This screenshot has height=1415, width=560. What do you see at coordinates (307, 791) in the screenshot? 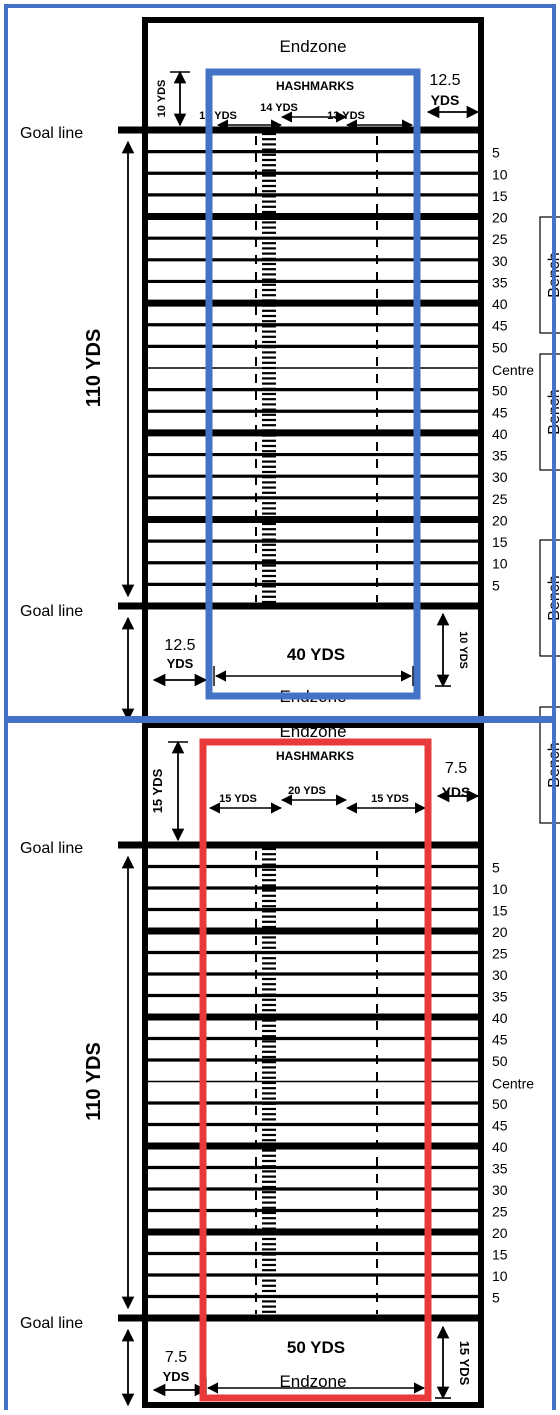
I see `hash-mid-label: 20 YDS` at bounding box center [307, 791].